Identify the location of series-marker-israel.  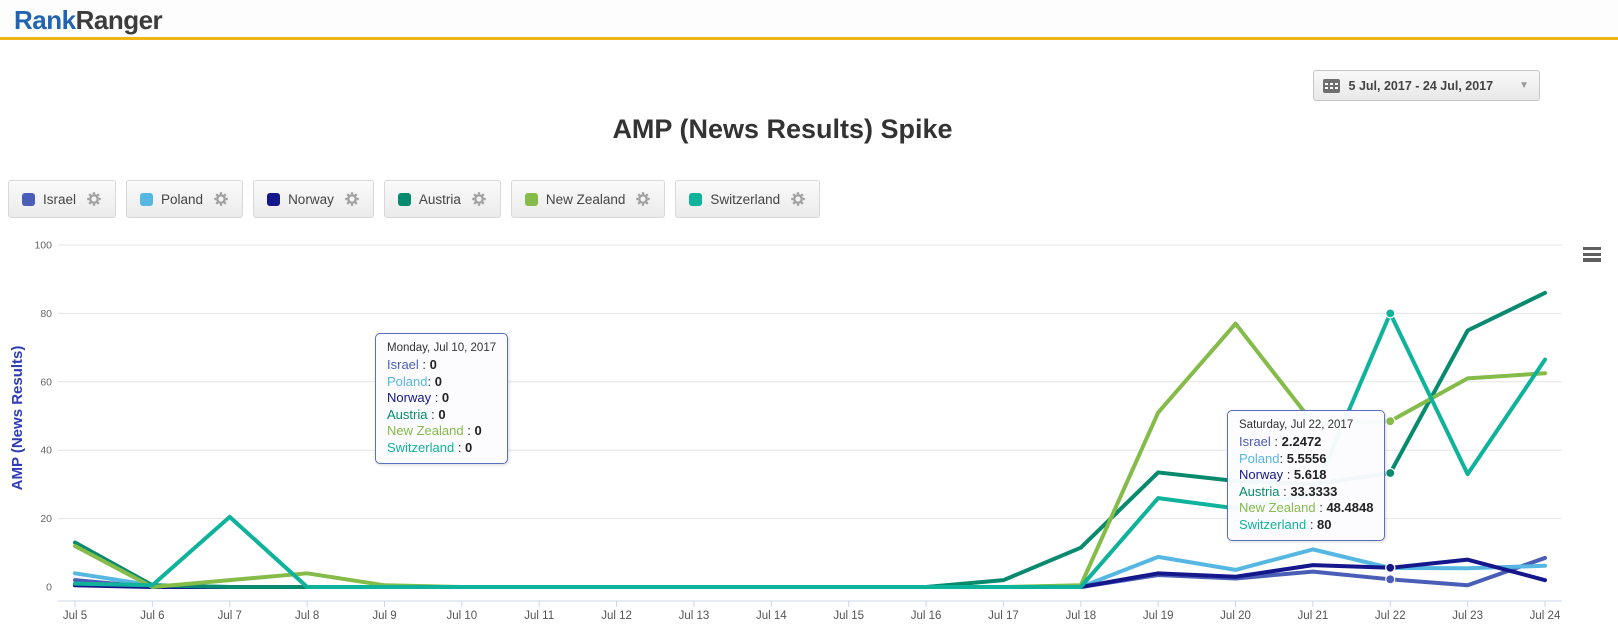
(1390, 579).